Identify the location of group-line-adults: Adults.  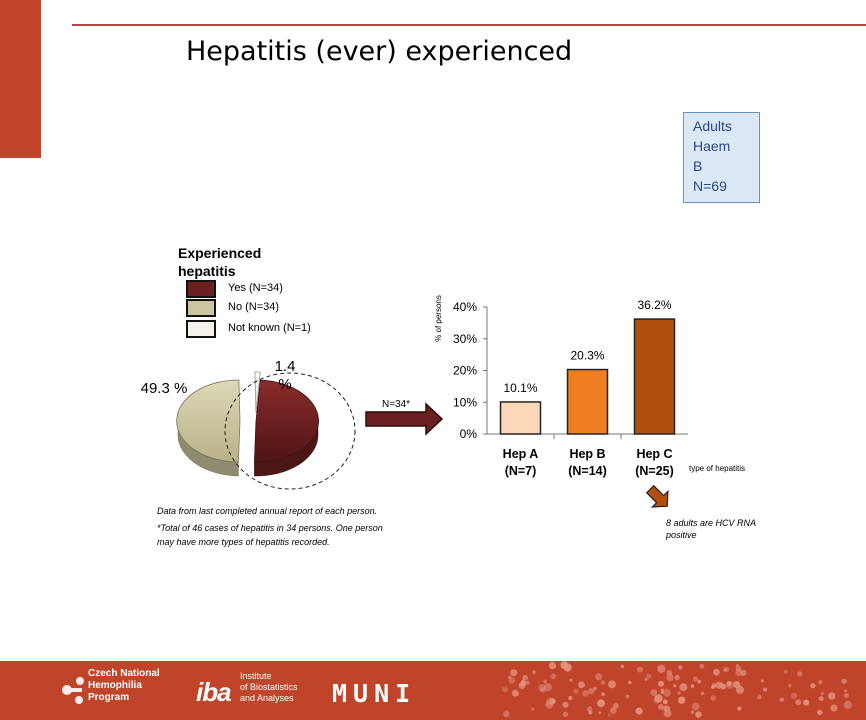
(712, 126).